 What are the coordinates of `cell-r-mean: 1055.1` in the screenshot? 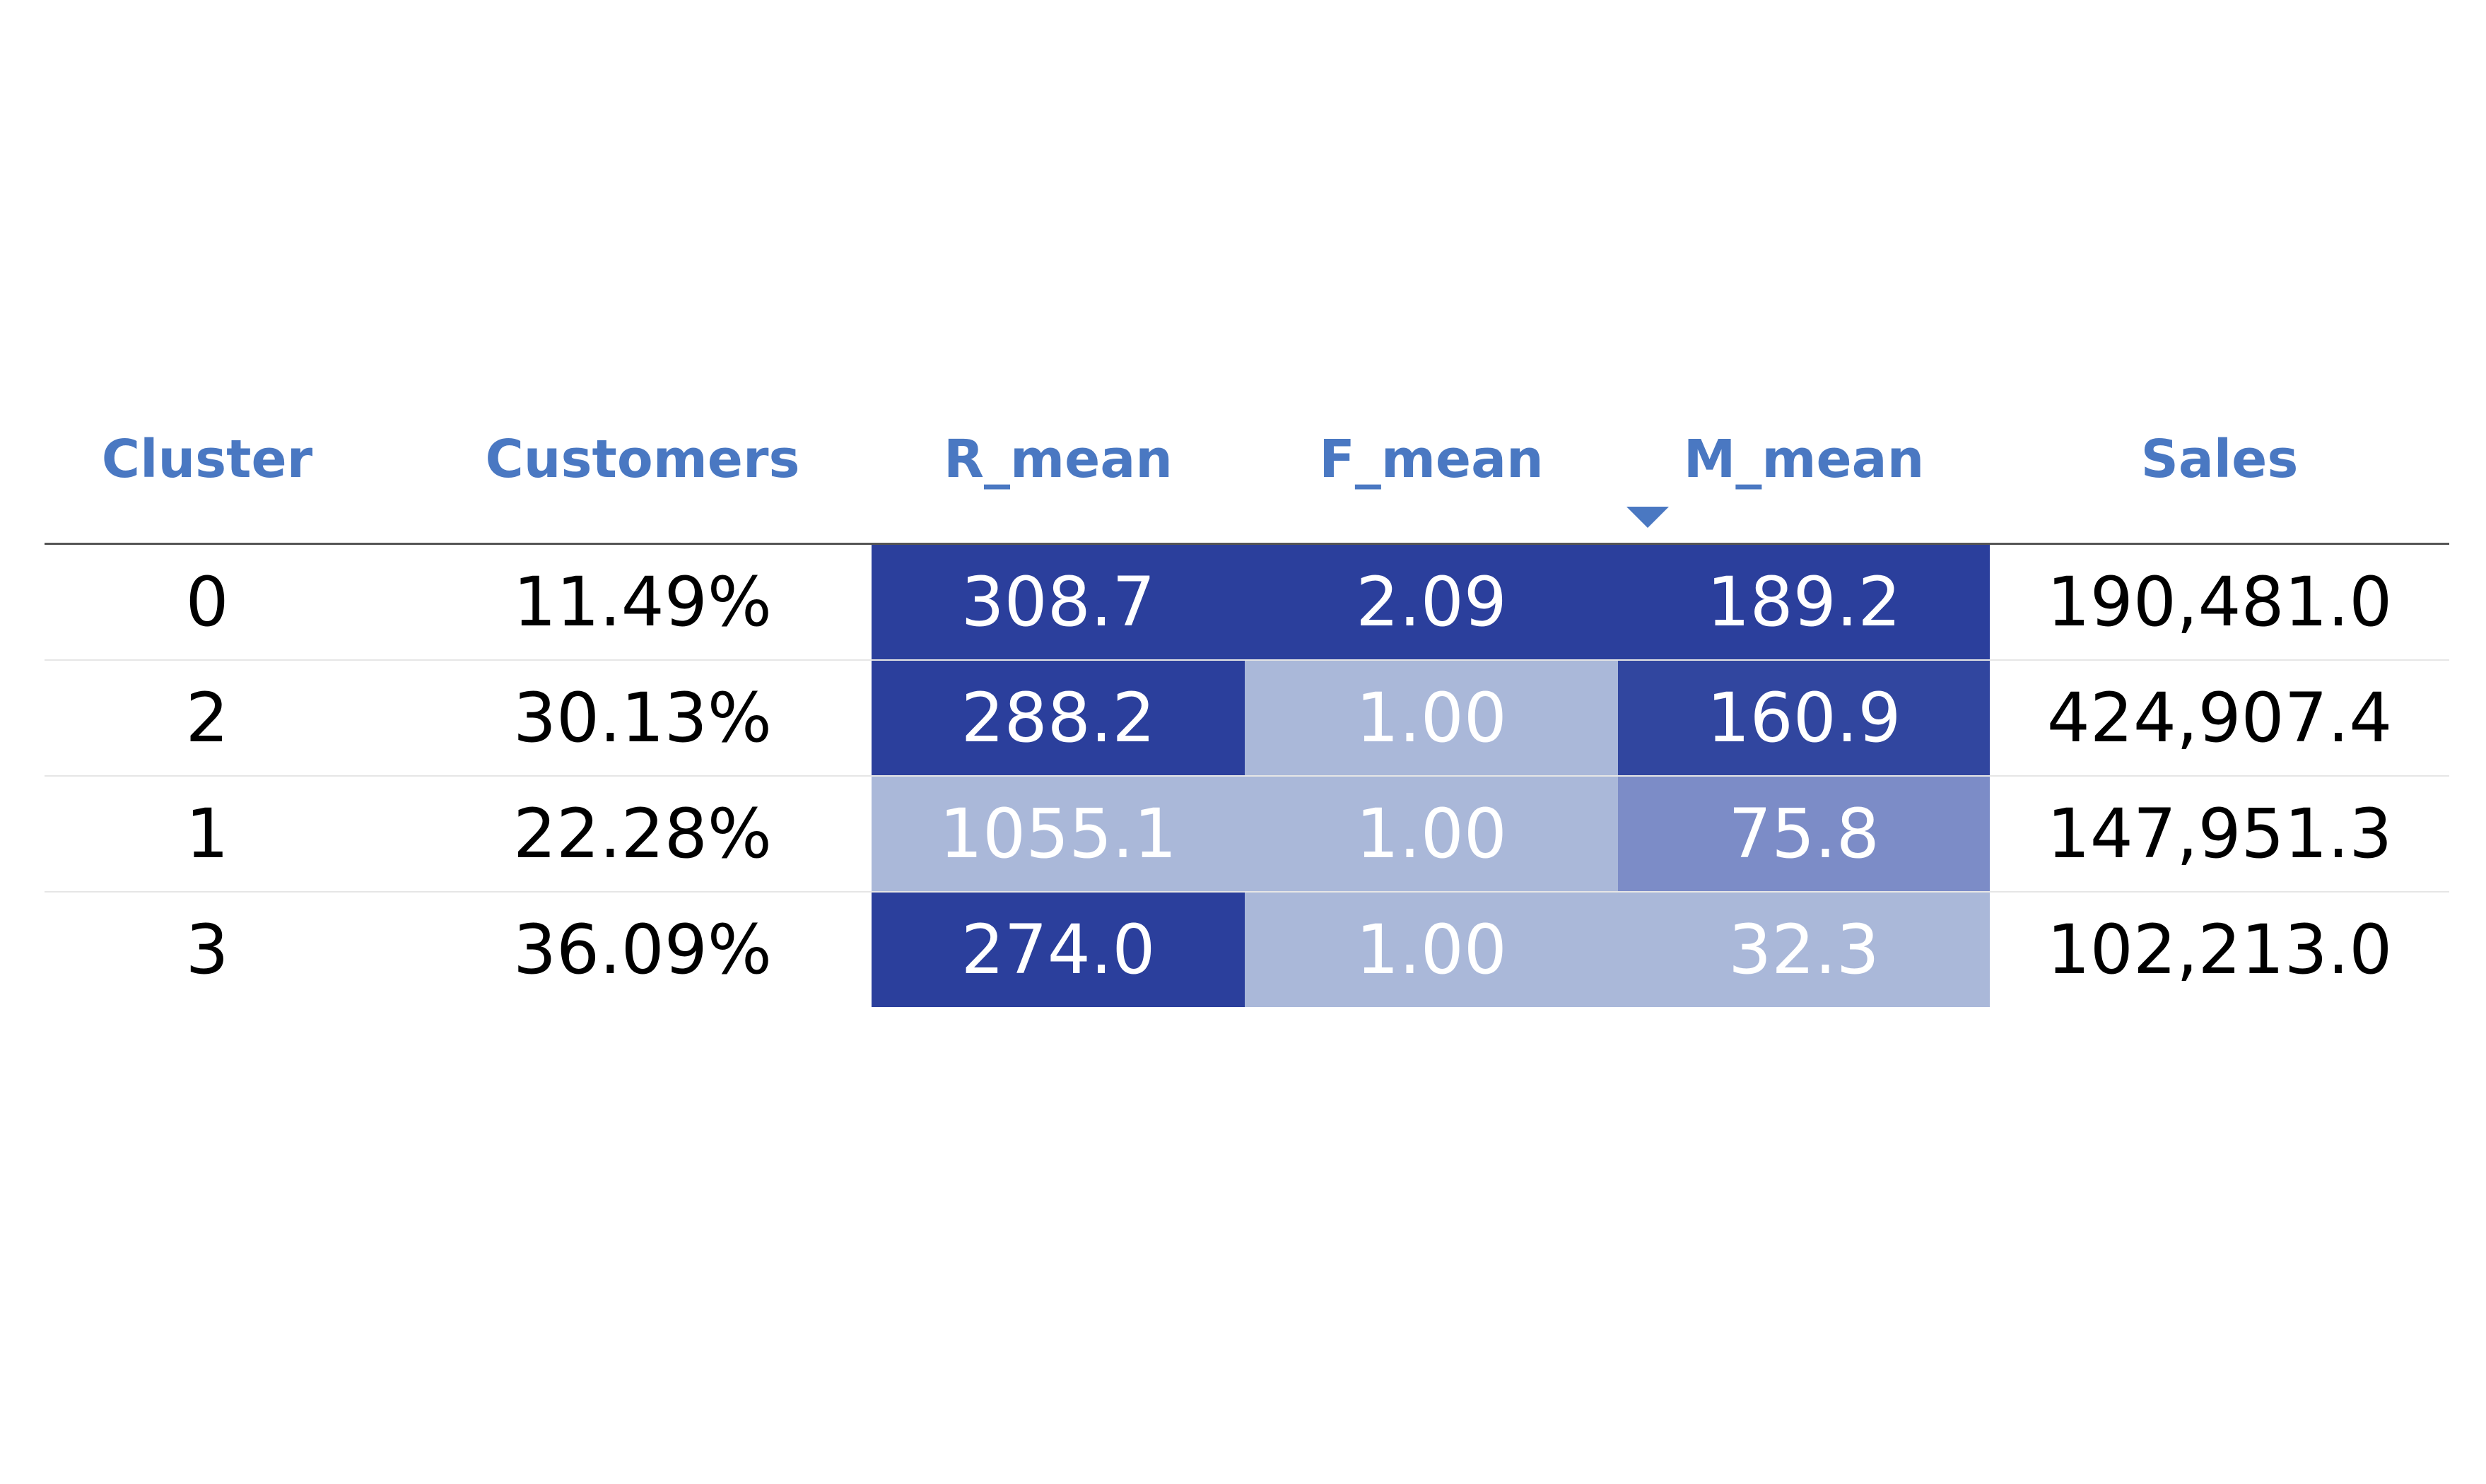 It's located at (1058, 834).